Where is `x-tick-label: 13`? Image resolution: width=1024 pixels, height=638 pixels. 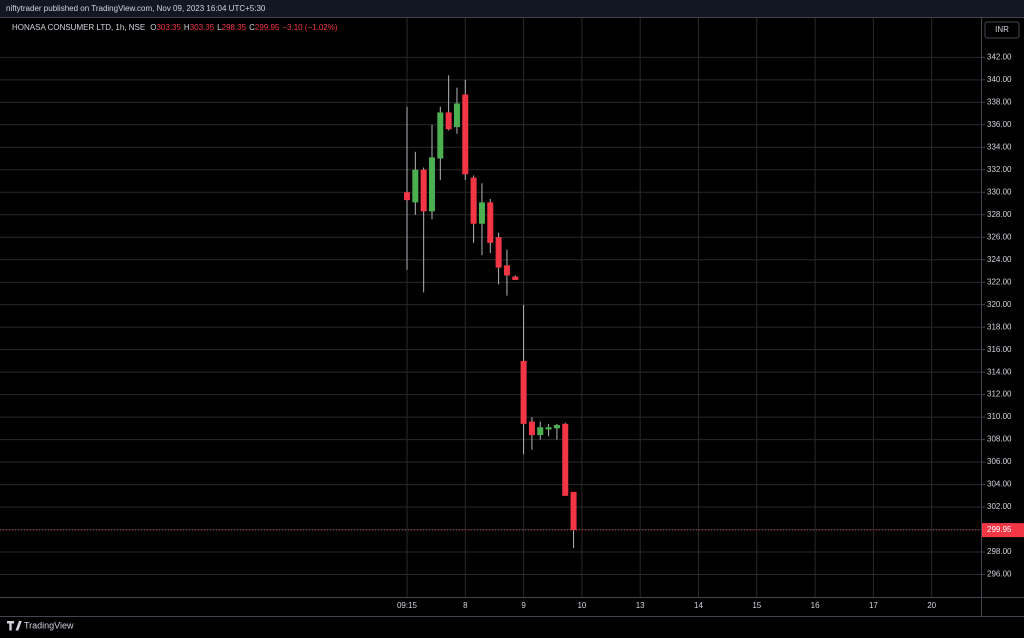 x-tick-label: 13 is located at coordinates (640, 605).